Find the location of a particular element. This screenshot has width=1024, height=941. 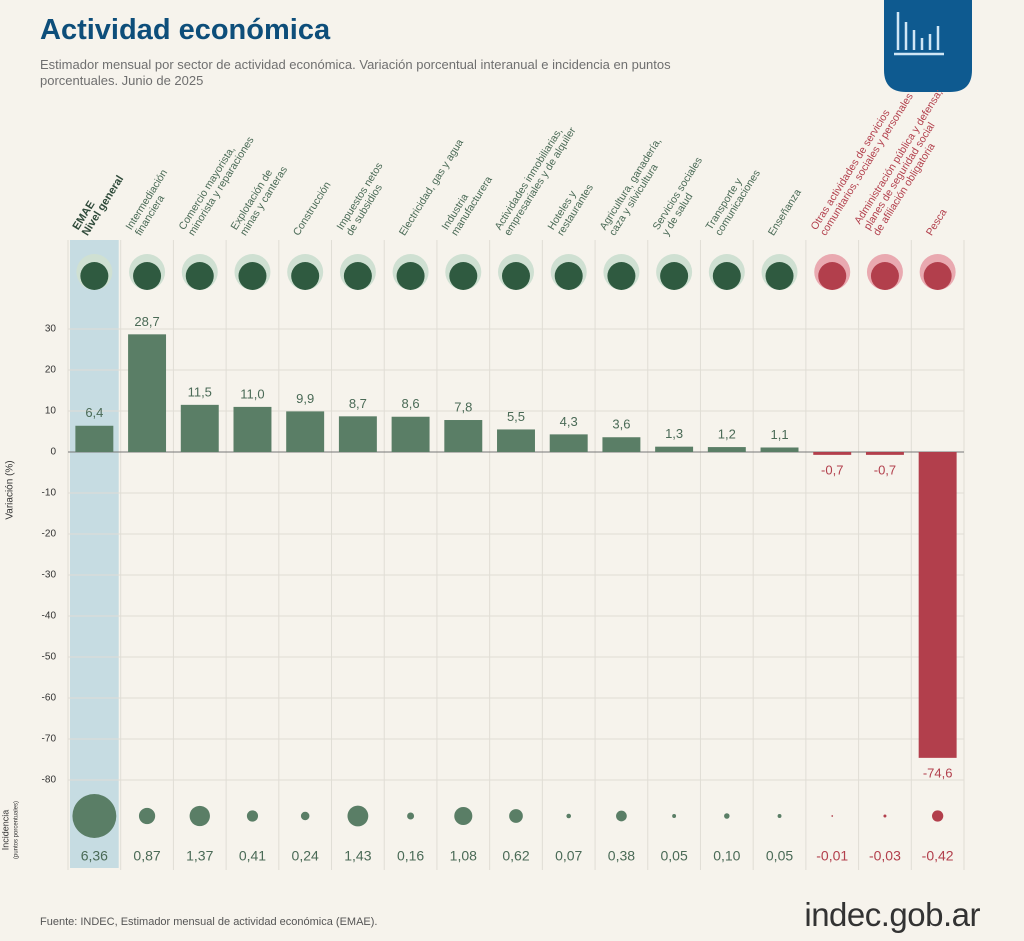

incidence-label: 0,38 is located at coordinates (621, 856).